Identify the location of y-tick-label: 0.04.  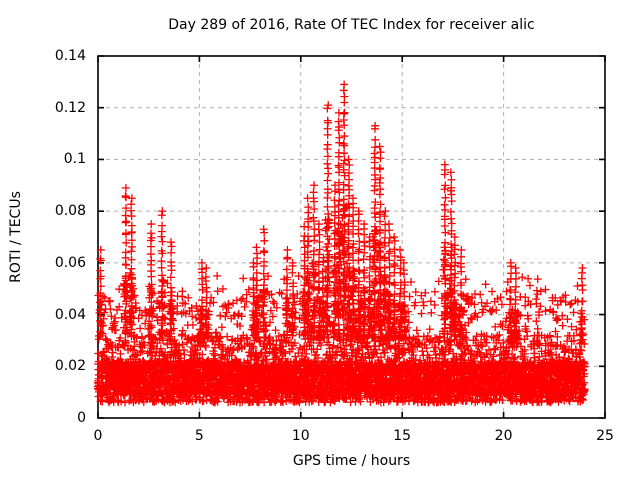
(70, 314).